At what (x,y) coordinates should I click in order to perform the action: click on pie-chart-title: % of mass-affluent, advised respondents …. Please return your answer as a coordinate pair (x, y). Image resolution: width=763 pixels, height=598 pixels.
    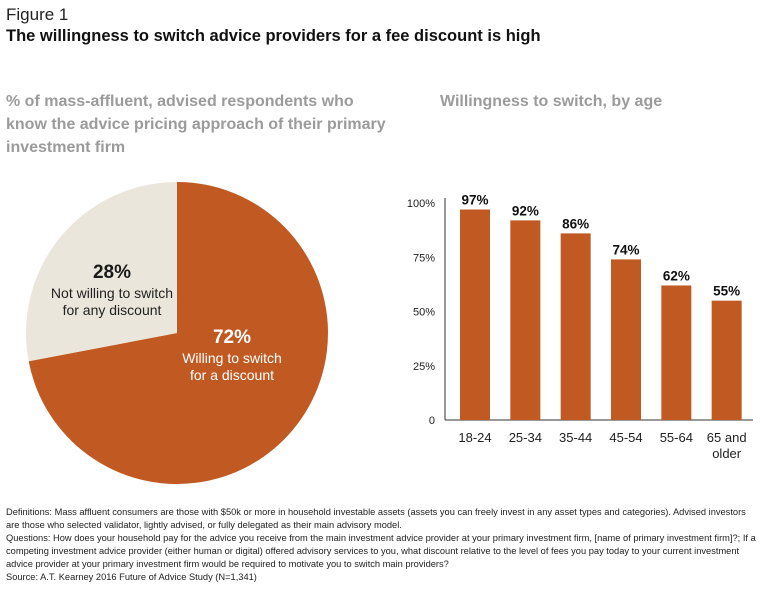
    Looking at the image, I should click on (196, 124).